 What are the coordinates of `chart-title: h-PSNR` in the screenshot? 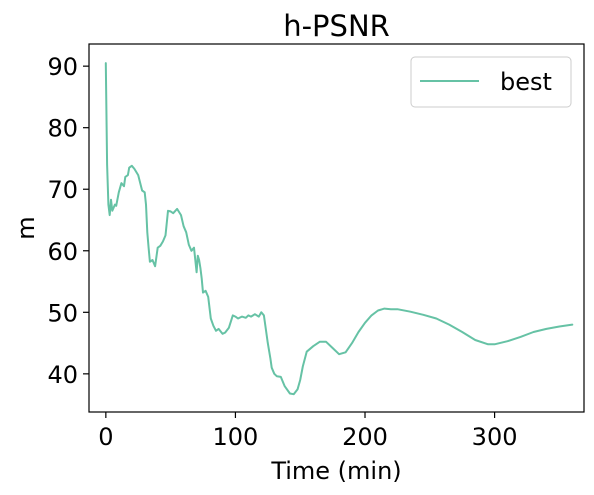 It's located at (336, 26).